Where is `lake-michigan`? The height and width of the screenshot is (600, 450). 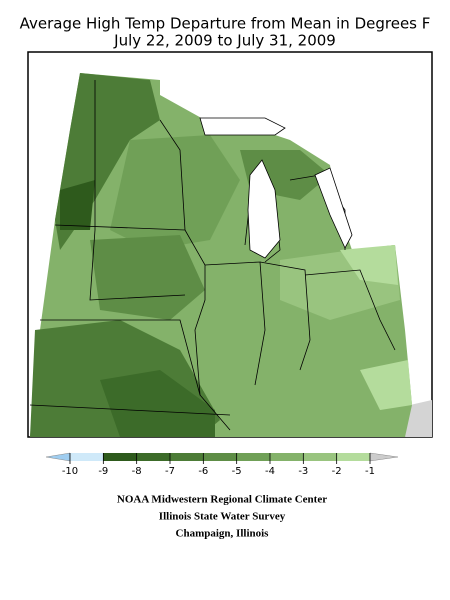
lake-michigan is located at coordinates (264, 209).